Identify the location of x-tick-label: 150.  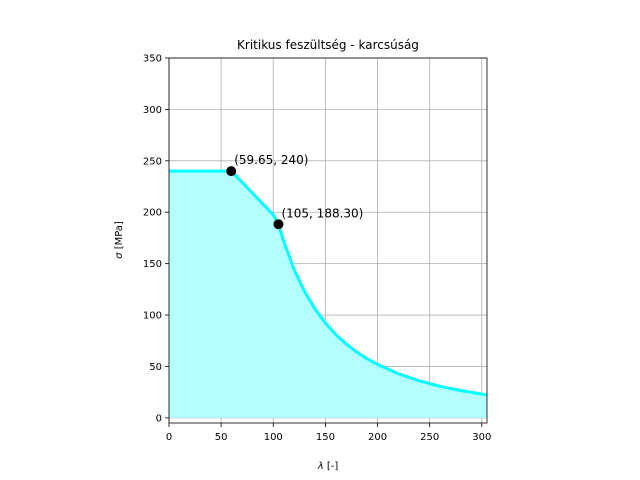
(325, 437).